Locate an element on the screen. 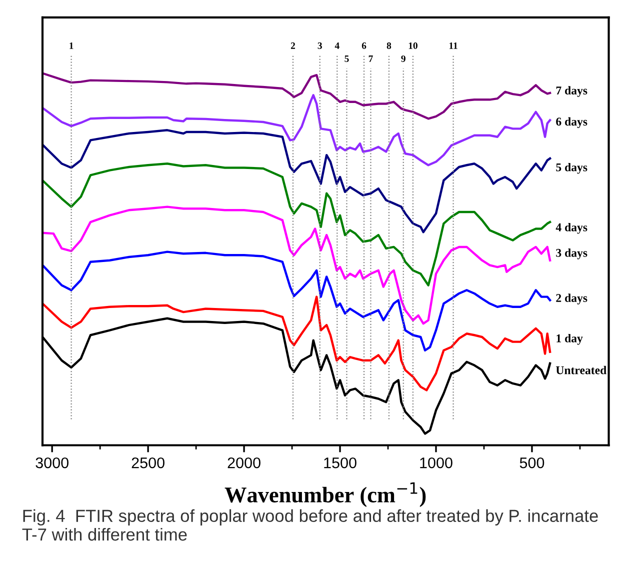 The width and height of the screenshot is (625, 582). series-label: 1 day is located at coordinates (569, 339).